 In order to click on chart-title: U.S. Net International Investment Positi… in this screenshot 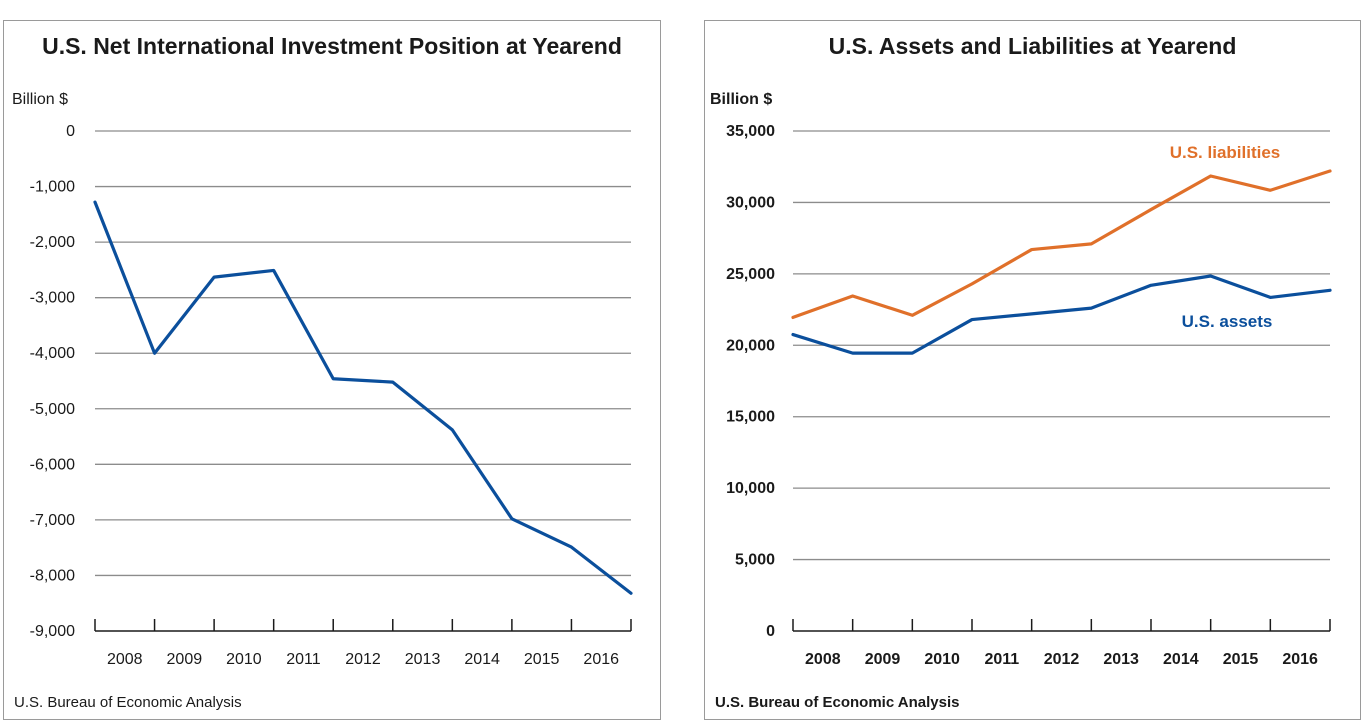, I will do `click(332, 46)`.